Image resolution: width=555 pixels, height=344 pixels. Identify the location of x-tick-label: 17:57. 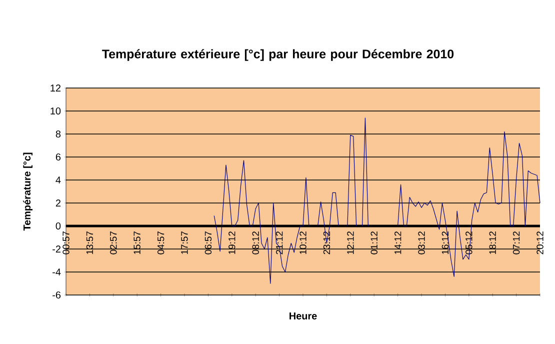
(184, 242).